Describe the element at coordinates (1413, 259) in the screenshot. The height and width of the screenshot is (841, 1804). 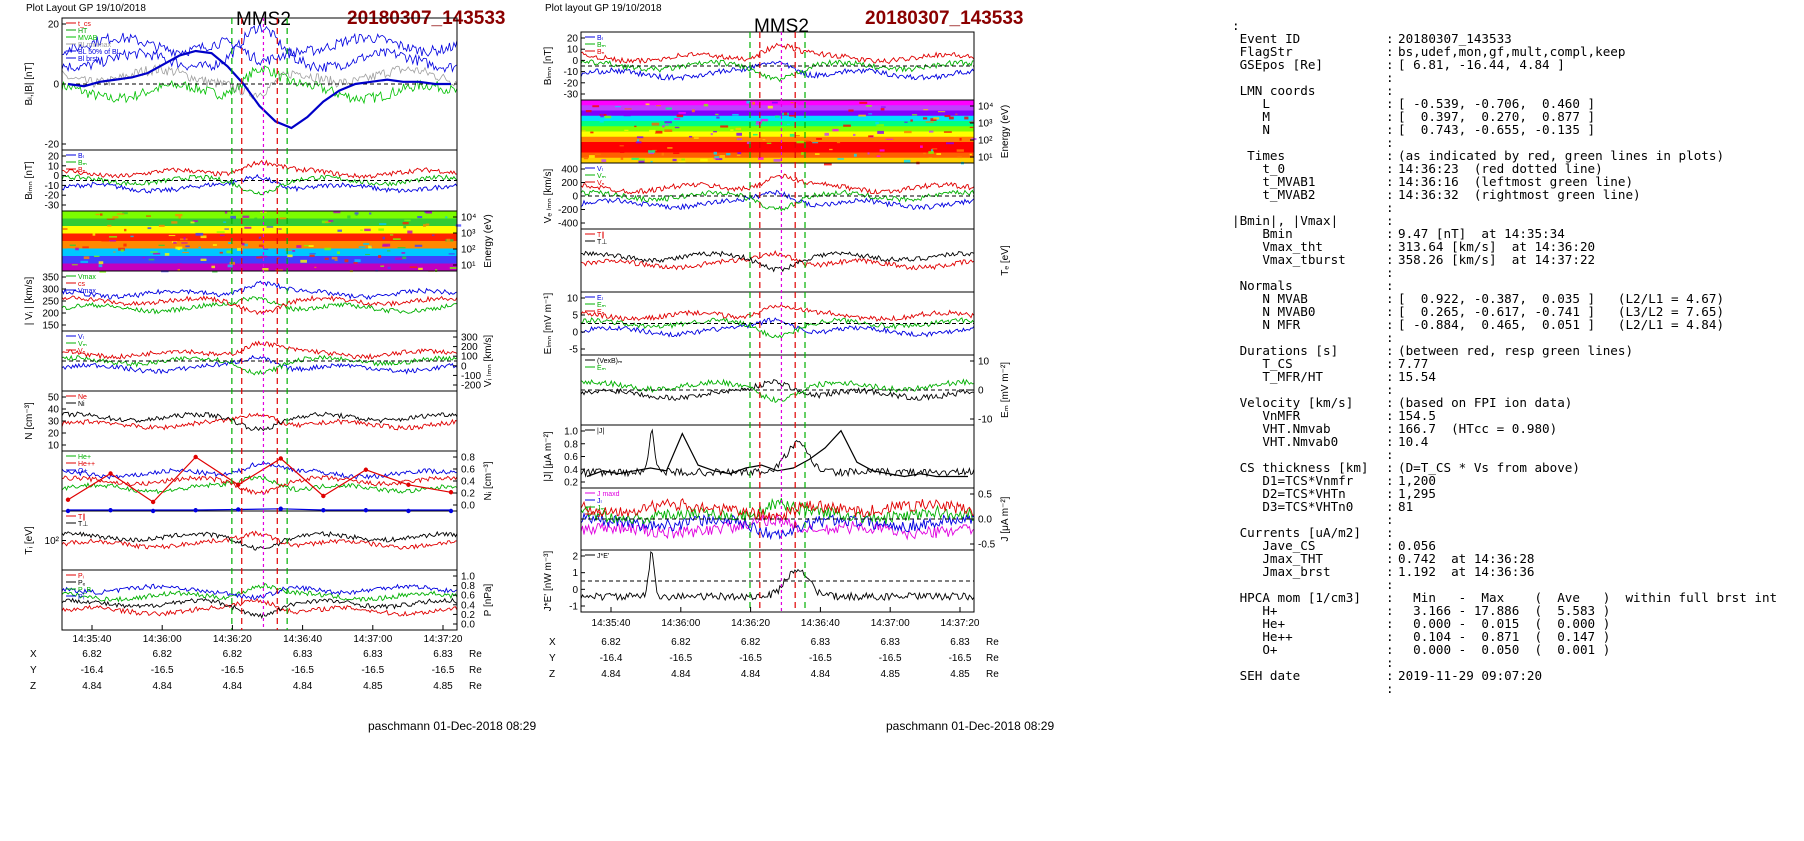
I see `table-row: Vmax_tburst:358.26 [km/s] at 14:37:22` at that location.